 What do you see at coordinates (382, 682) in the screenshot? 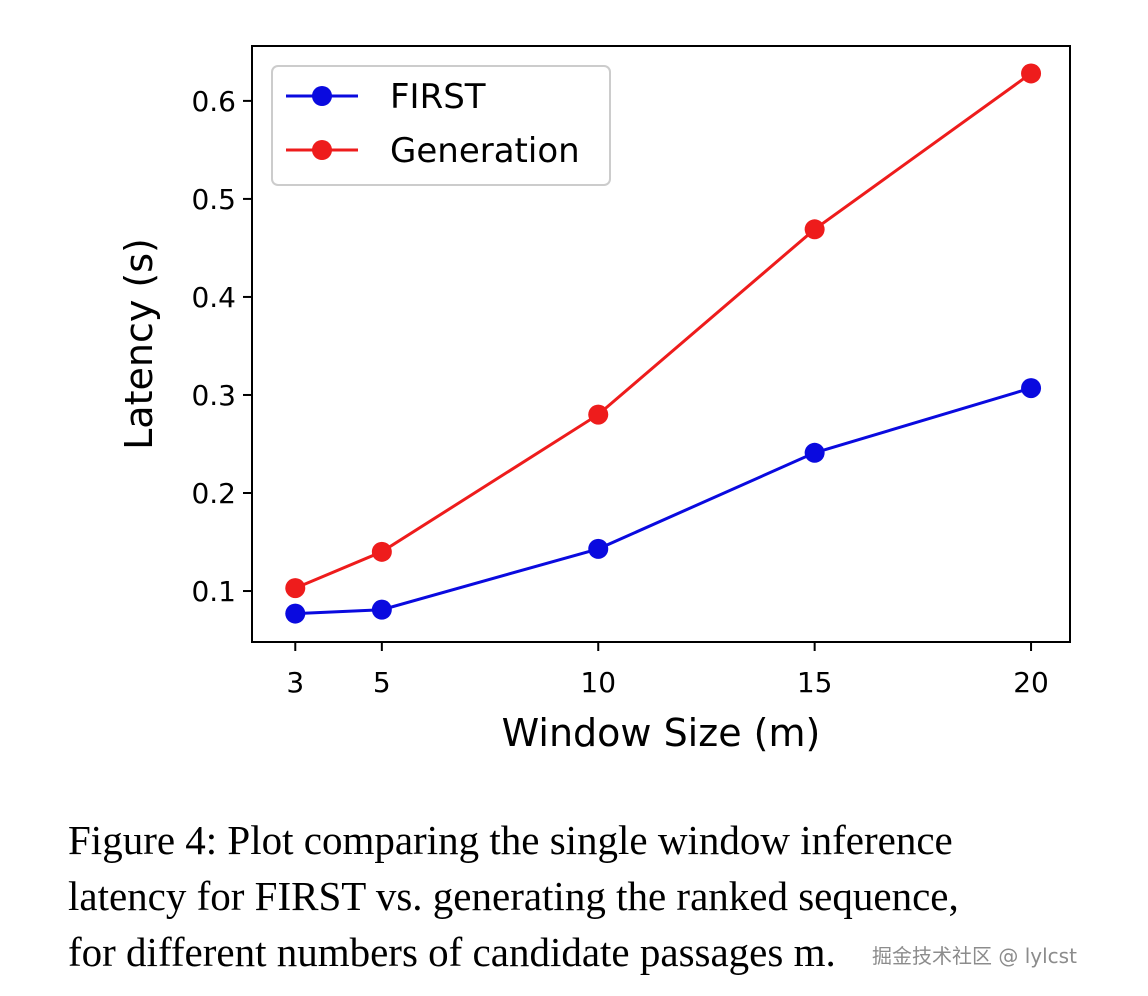
I see `x-tick-label: 5` at bounding box center [382, 682].